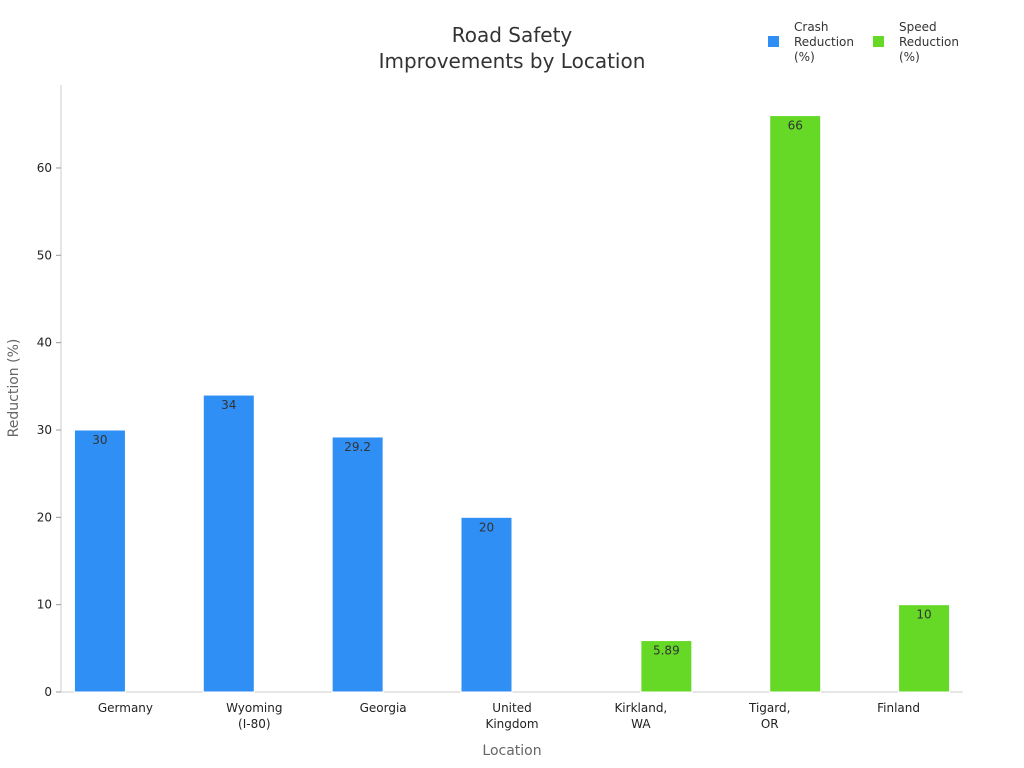  Describe the element at coordinates (14, 388) in the screenshot. I see `y-axis-title: Reduction (%)` at that location.